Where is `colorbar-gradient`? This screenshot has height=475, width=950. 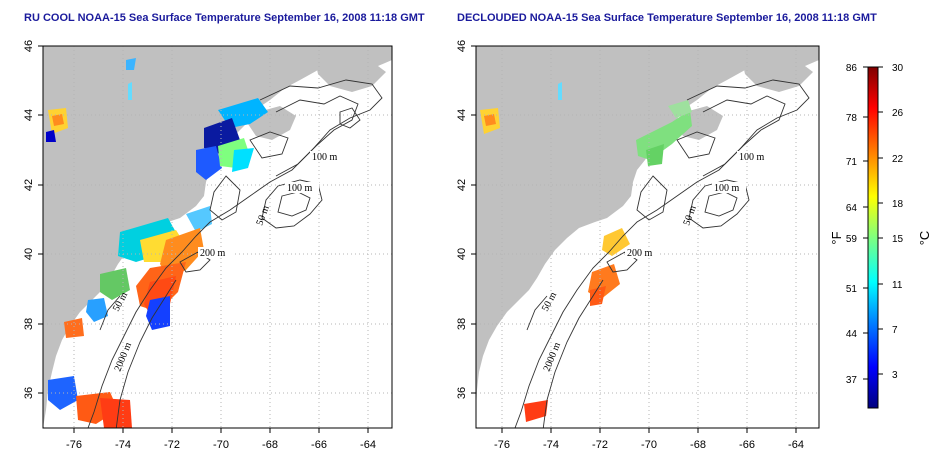
colorbar-gradient is located at coordinates (873, 237).